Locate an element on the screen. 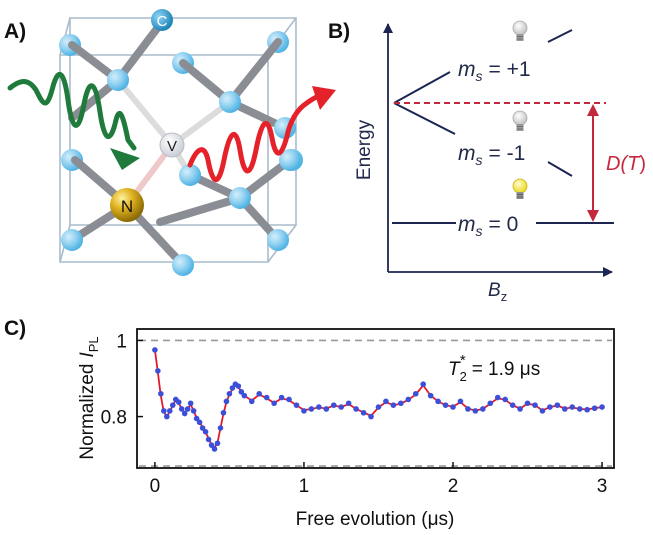 This screenshot has height=535, width=653. y-axis-ticks: 10.8 is located at coordinates (122, 380).